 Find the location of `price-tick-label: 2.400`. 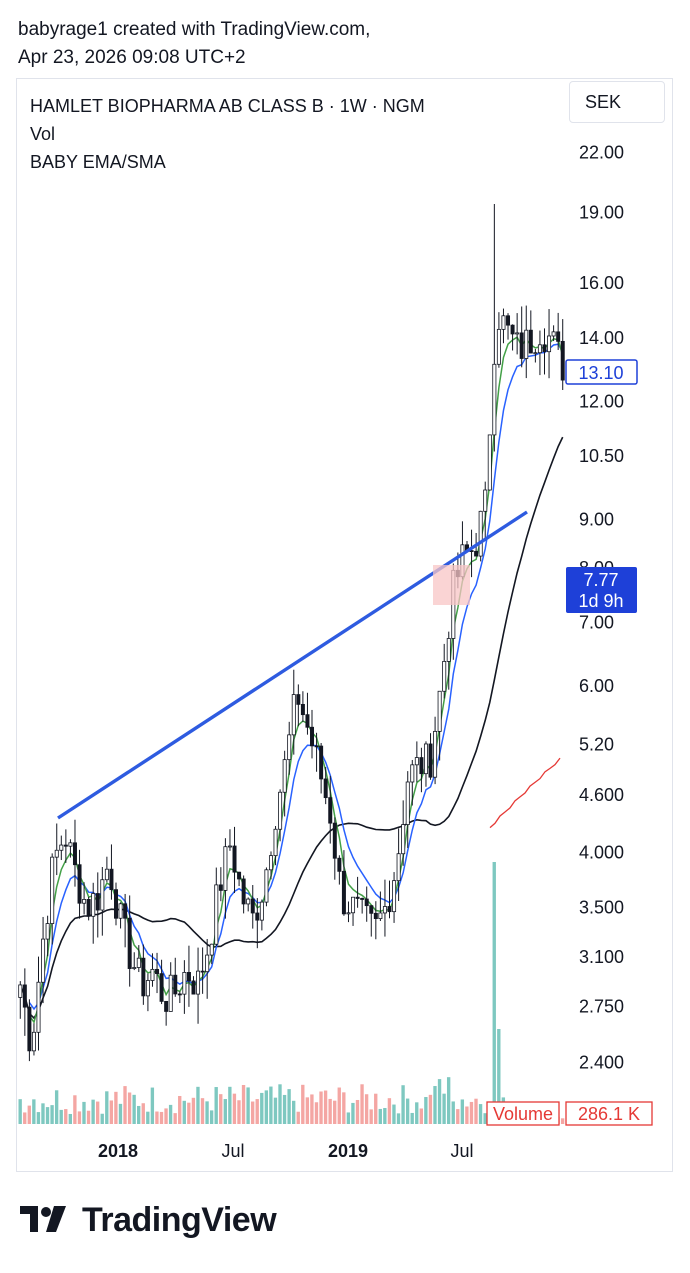

price-tick-label: 2.400 is located at coordinates (601, 1062).